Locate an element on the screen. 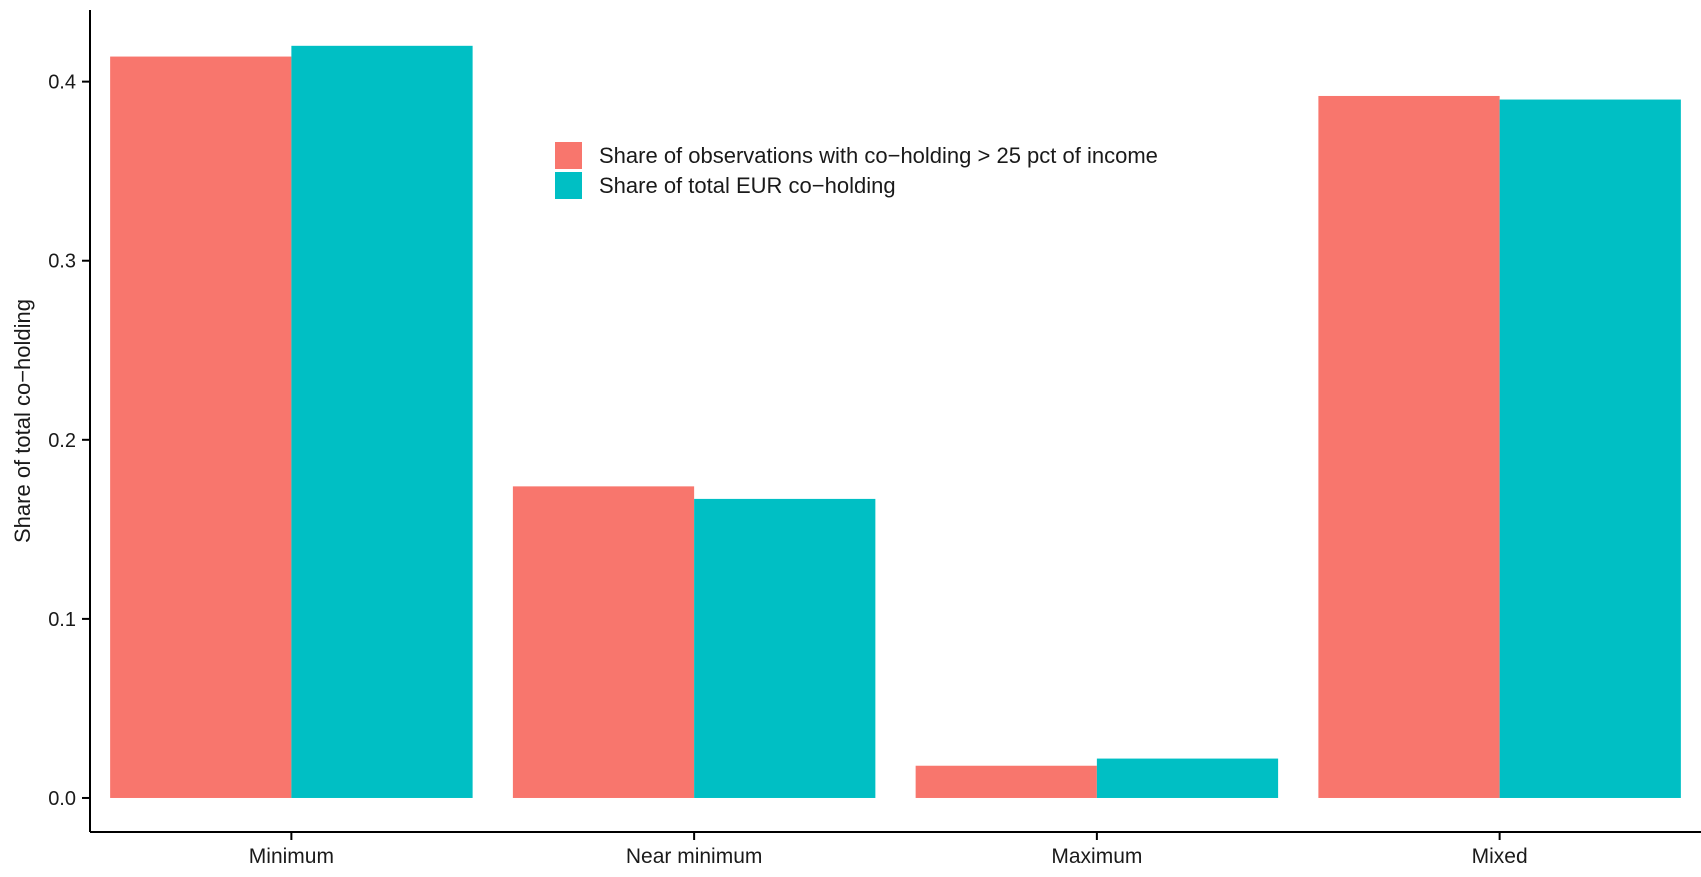  y-tick-label: 0.4 is located at coordinates (62, 83).